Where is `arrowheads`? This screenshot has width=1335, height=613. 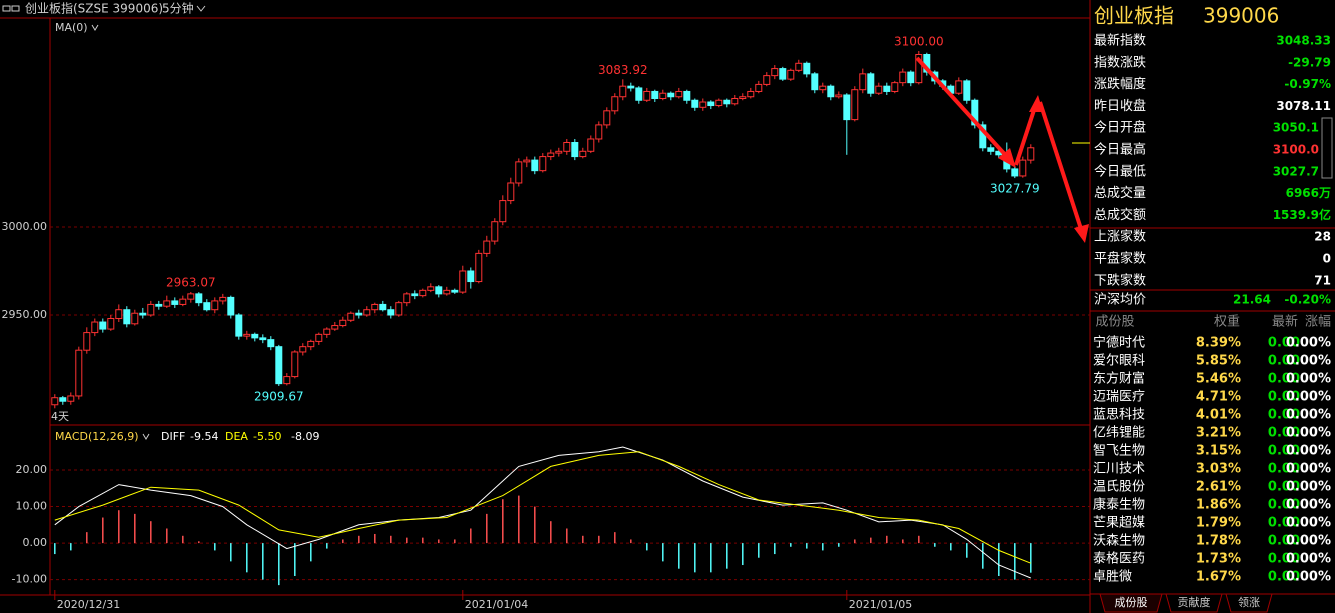
arrowheads is located at coordinates (1043, 169).